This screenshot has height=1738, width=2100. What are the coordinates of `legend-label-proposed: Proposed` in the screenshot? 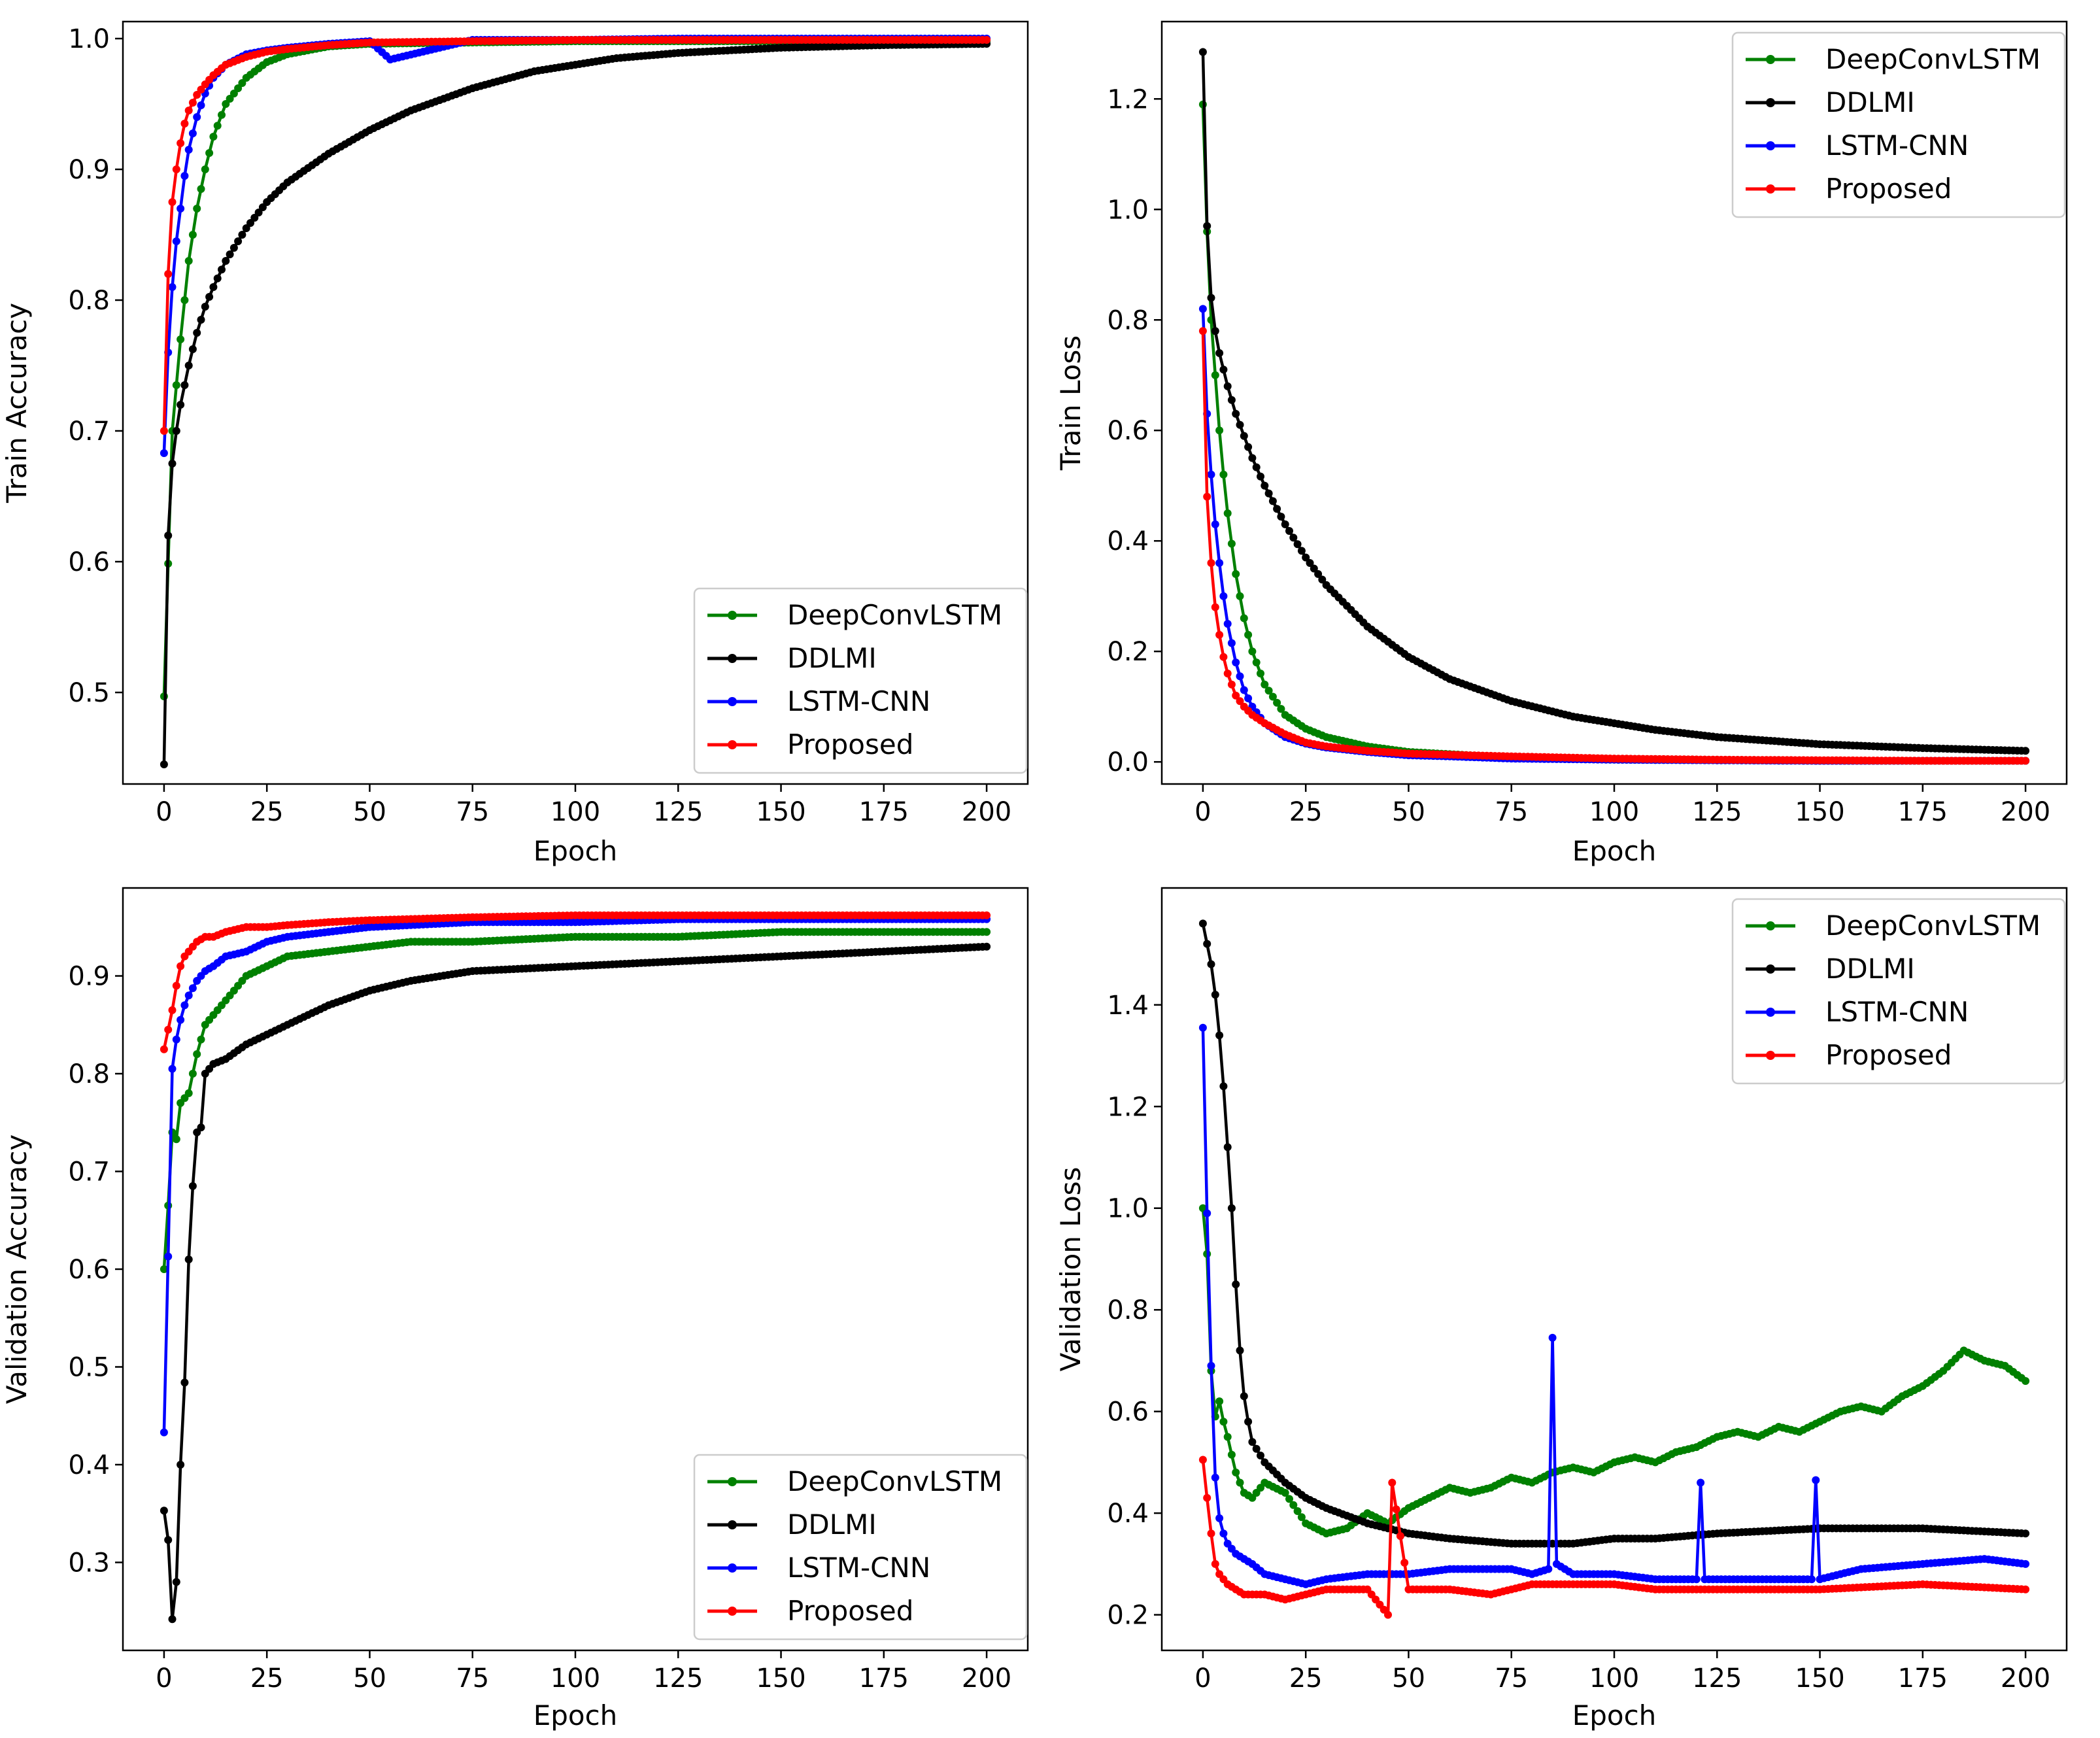 It's located at (1888, 189).